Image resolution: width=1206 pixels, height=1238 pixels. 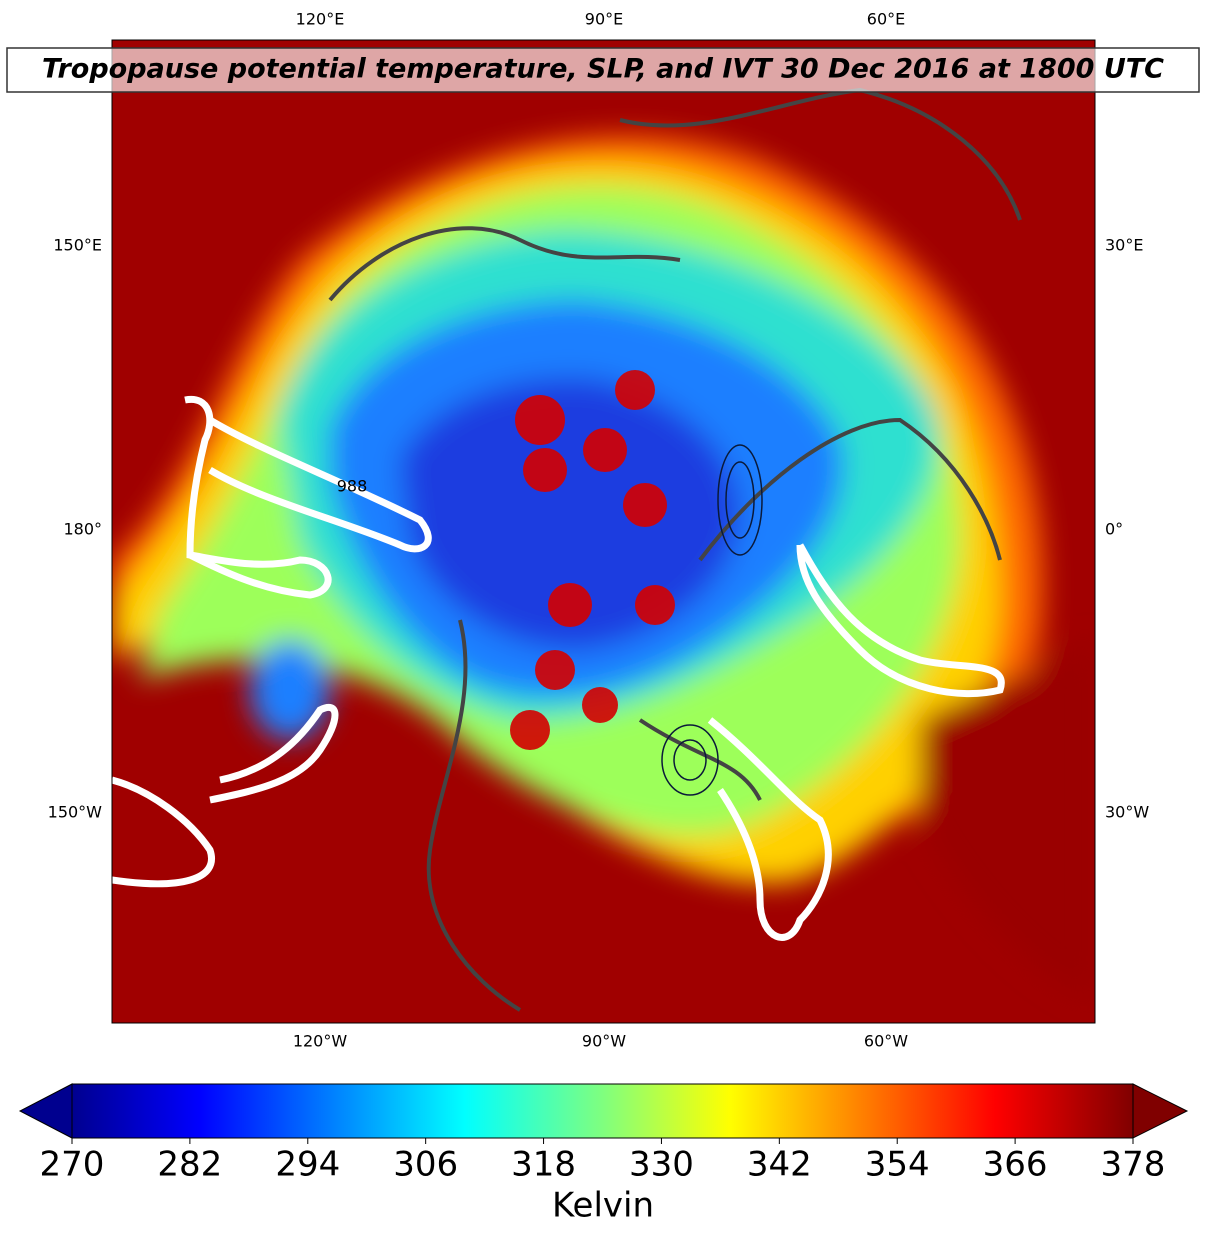 I want to click on lon-label: 90°E, so click(x=604, y=19).